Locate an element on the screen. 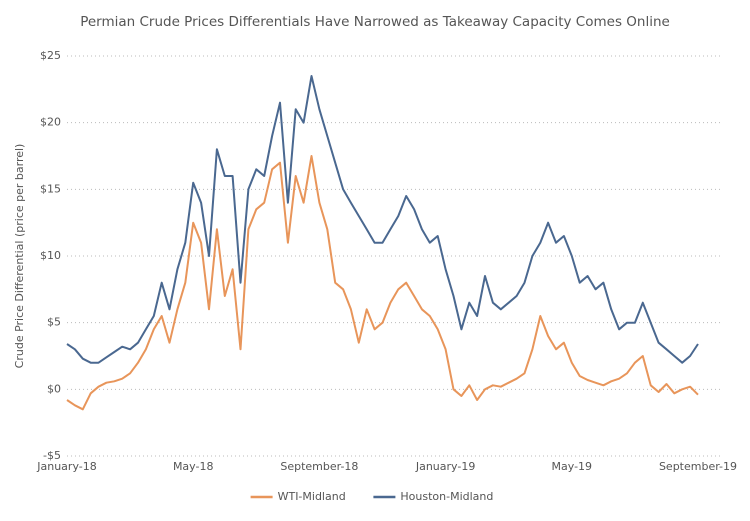 This screenshot has height=521, width=750. y-tick-label: -$5 is located at coordinates (52, 455).